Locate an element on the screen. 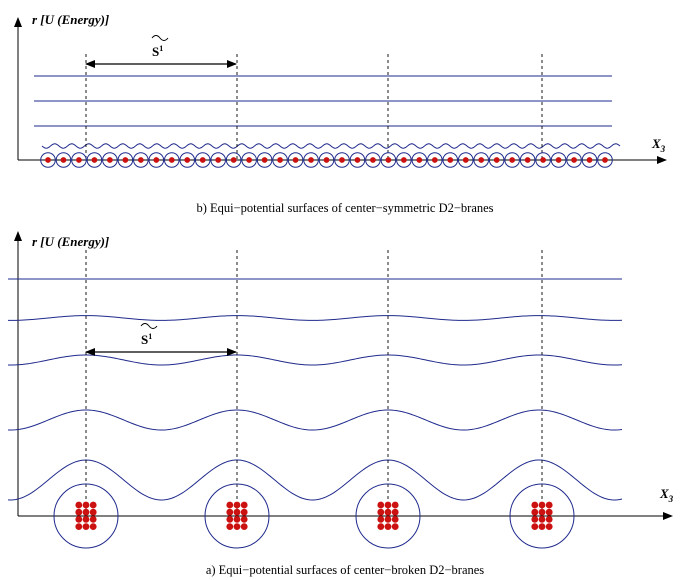 This screenshot has height=580, width=690. top-x3-axis-label: X3 is located at coordinates (658, 145).